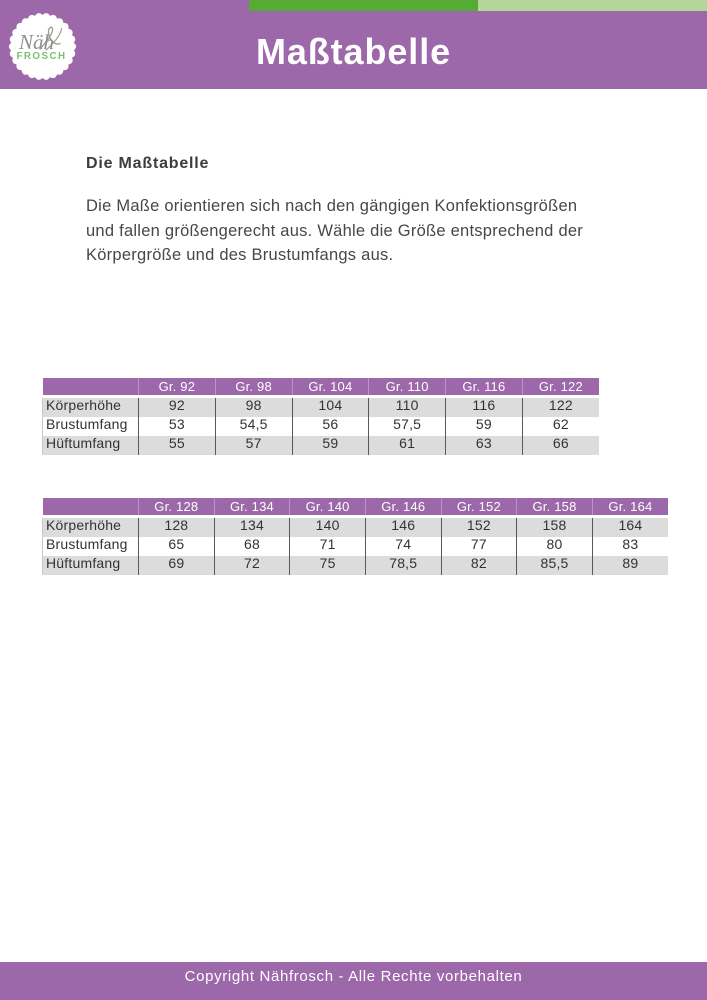 The height and width of the screenshot is (1000, 707). I want to click on svg-text: FROSCH, so click(41, 56).